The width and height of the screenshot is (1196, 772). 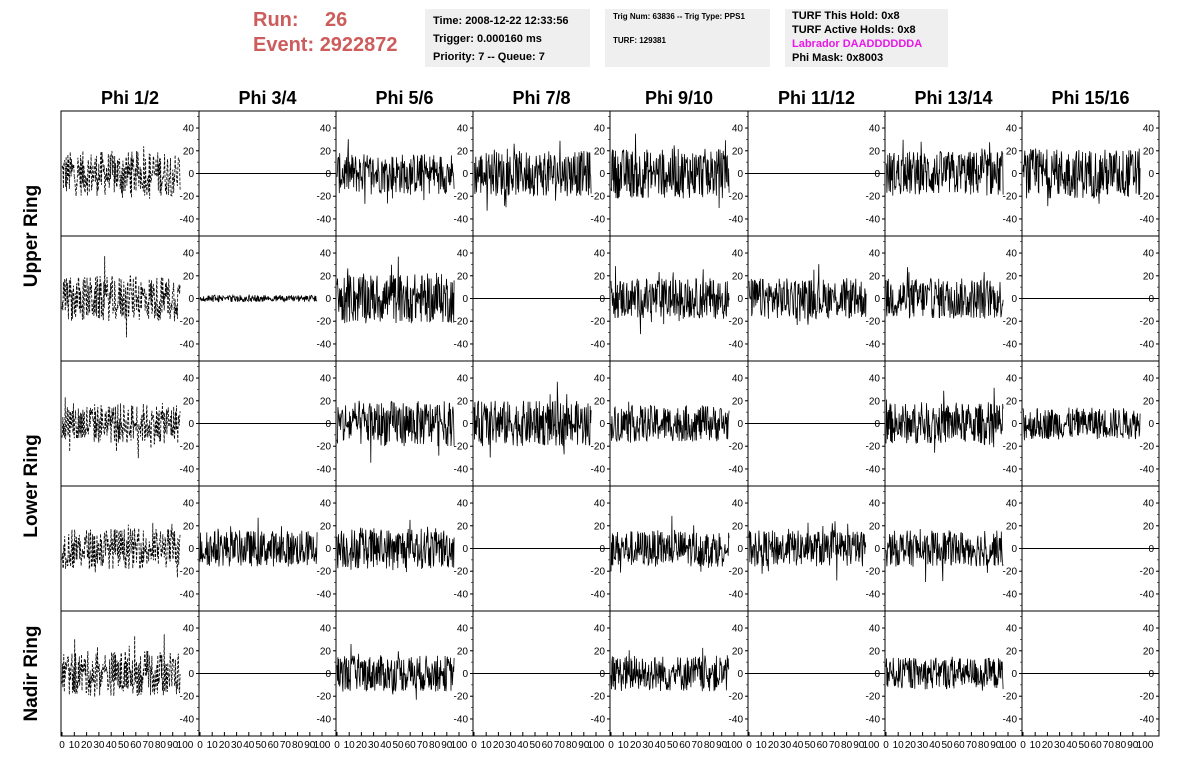 I want to click on column-title: Phi 5/6, so click(x=404, y=98).